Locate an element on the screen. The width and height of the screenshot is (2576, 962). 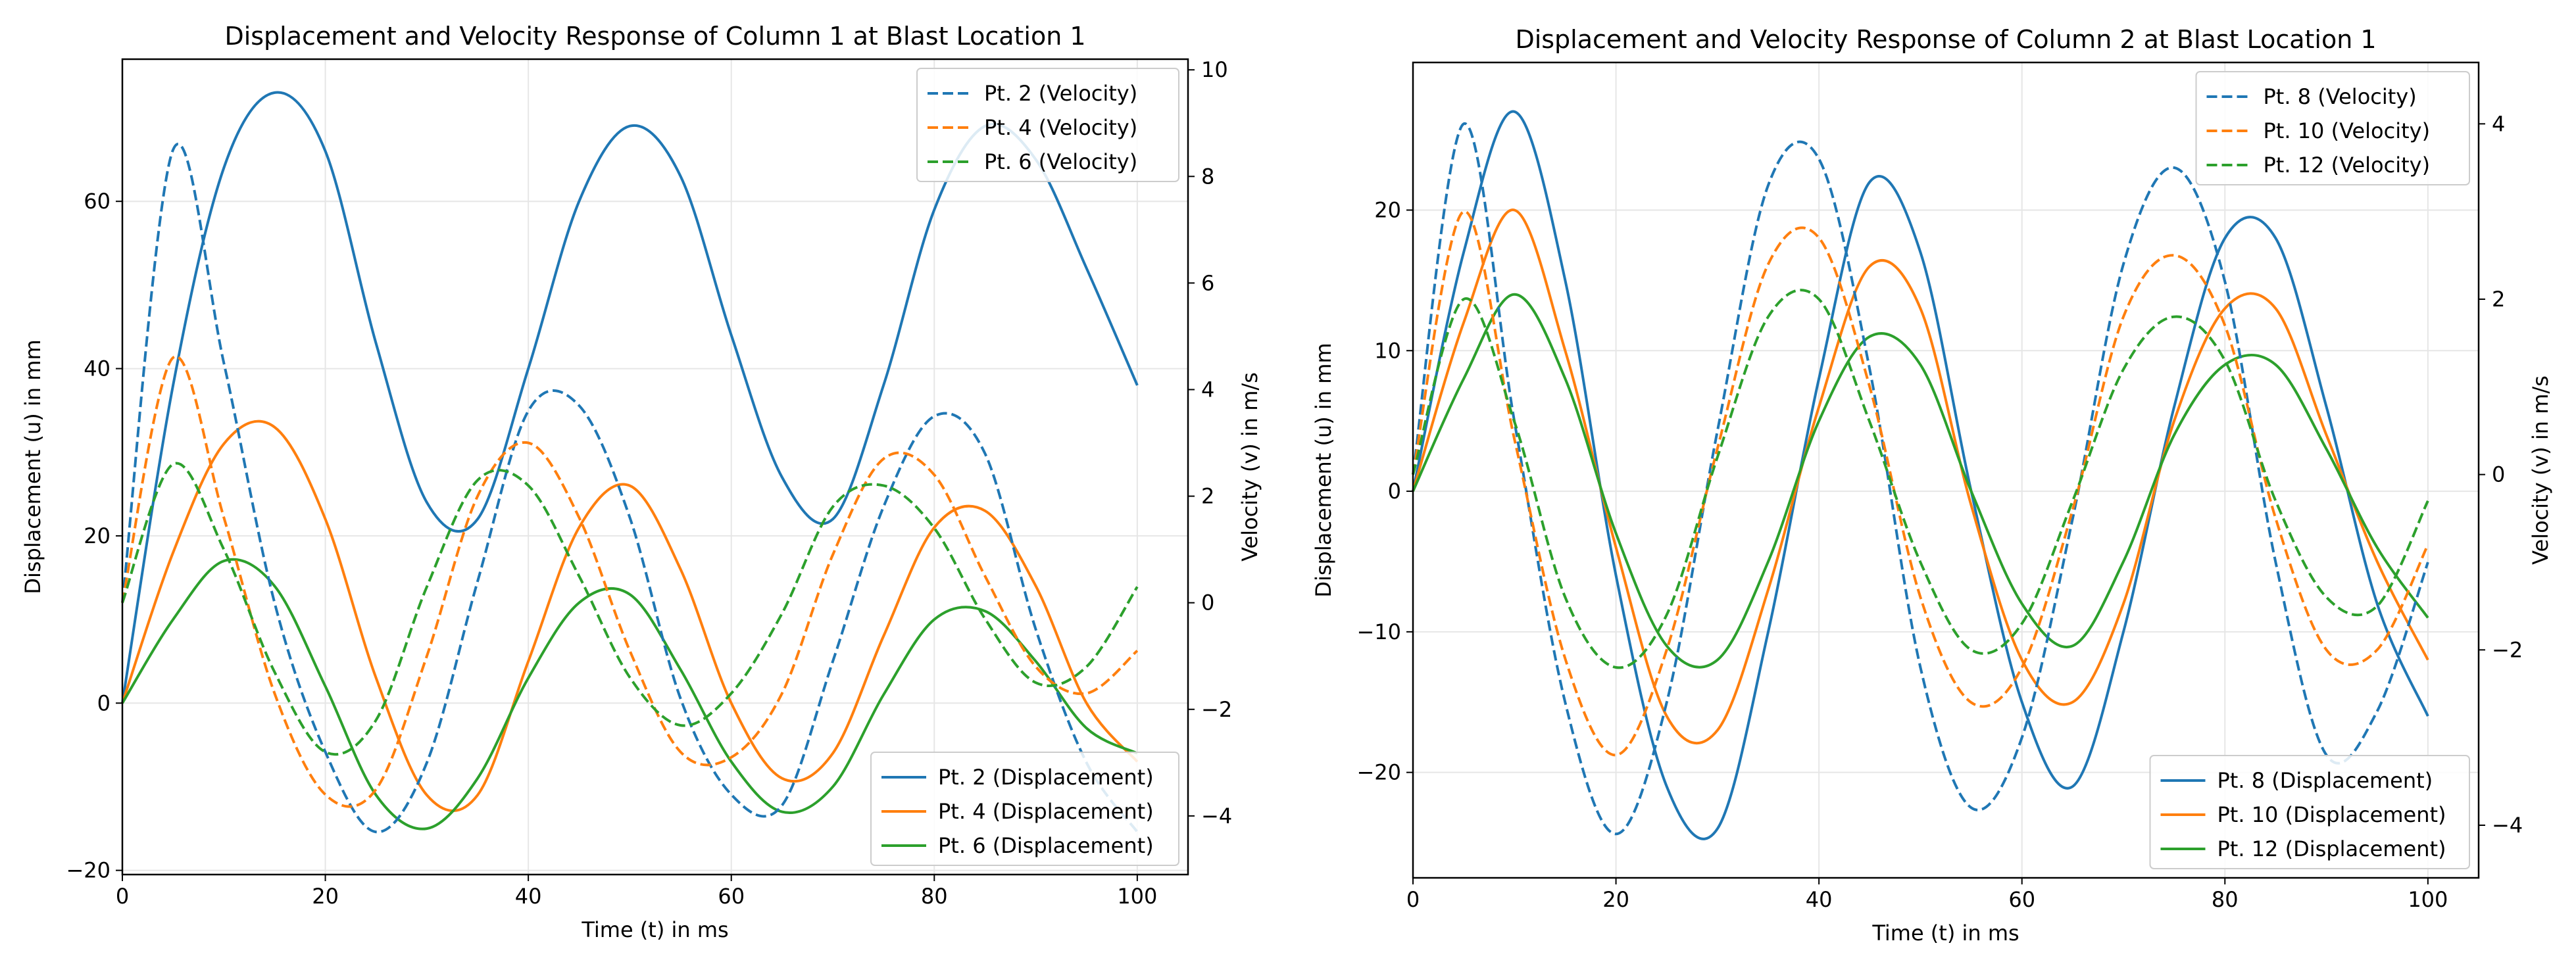
chart-2-y-tick-label-1: −10 is located at coordinates (1378, 631).